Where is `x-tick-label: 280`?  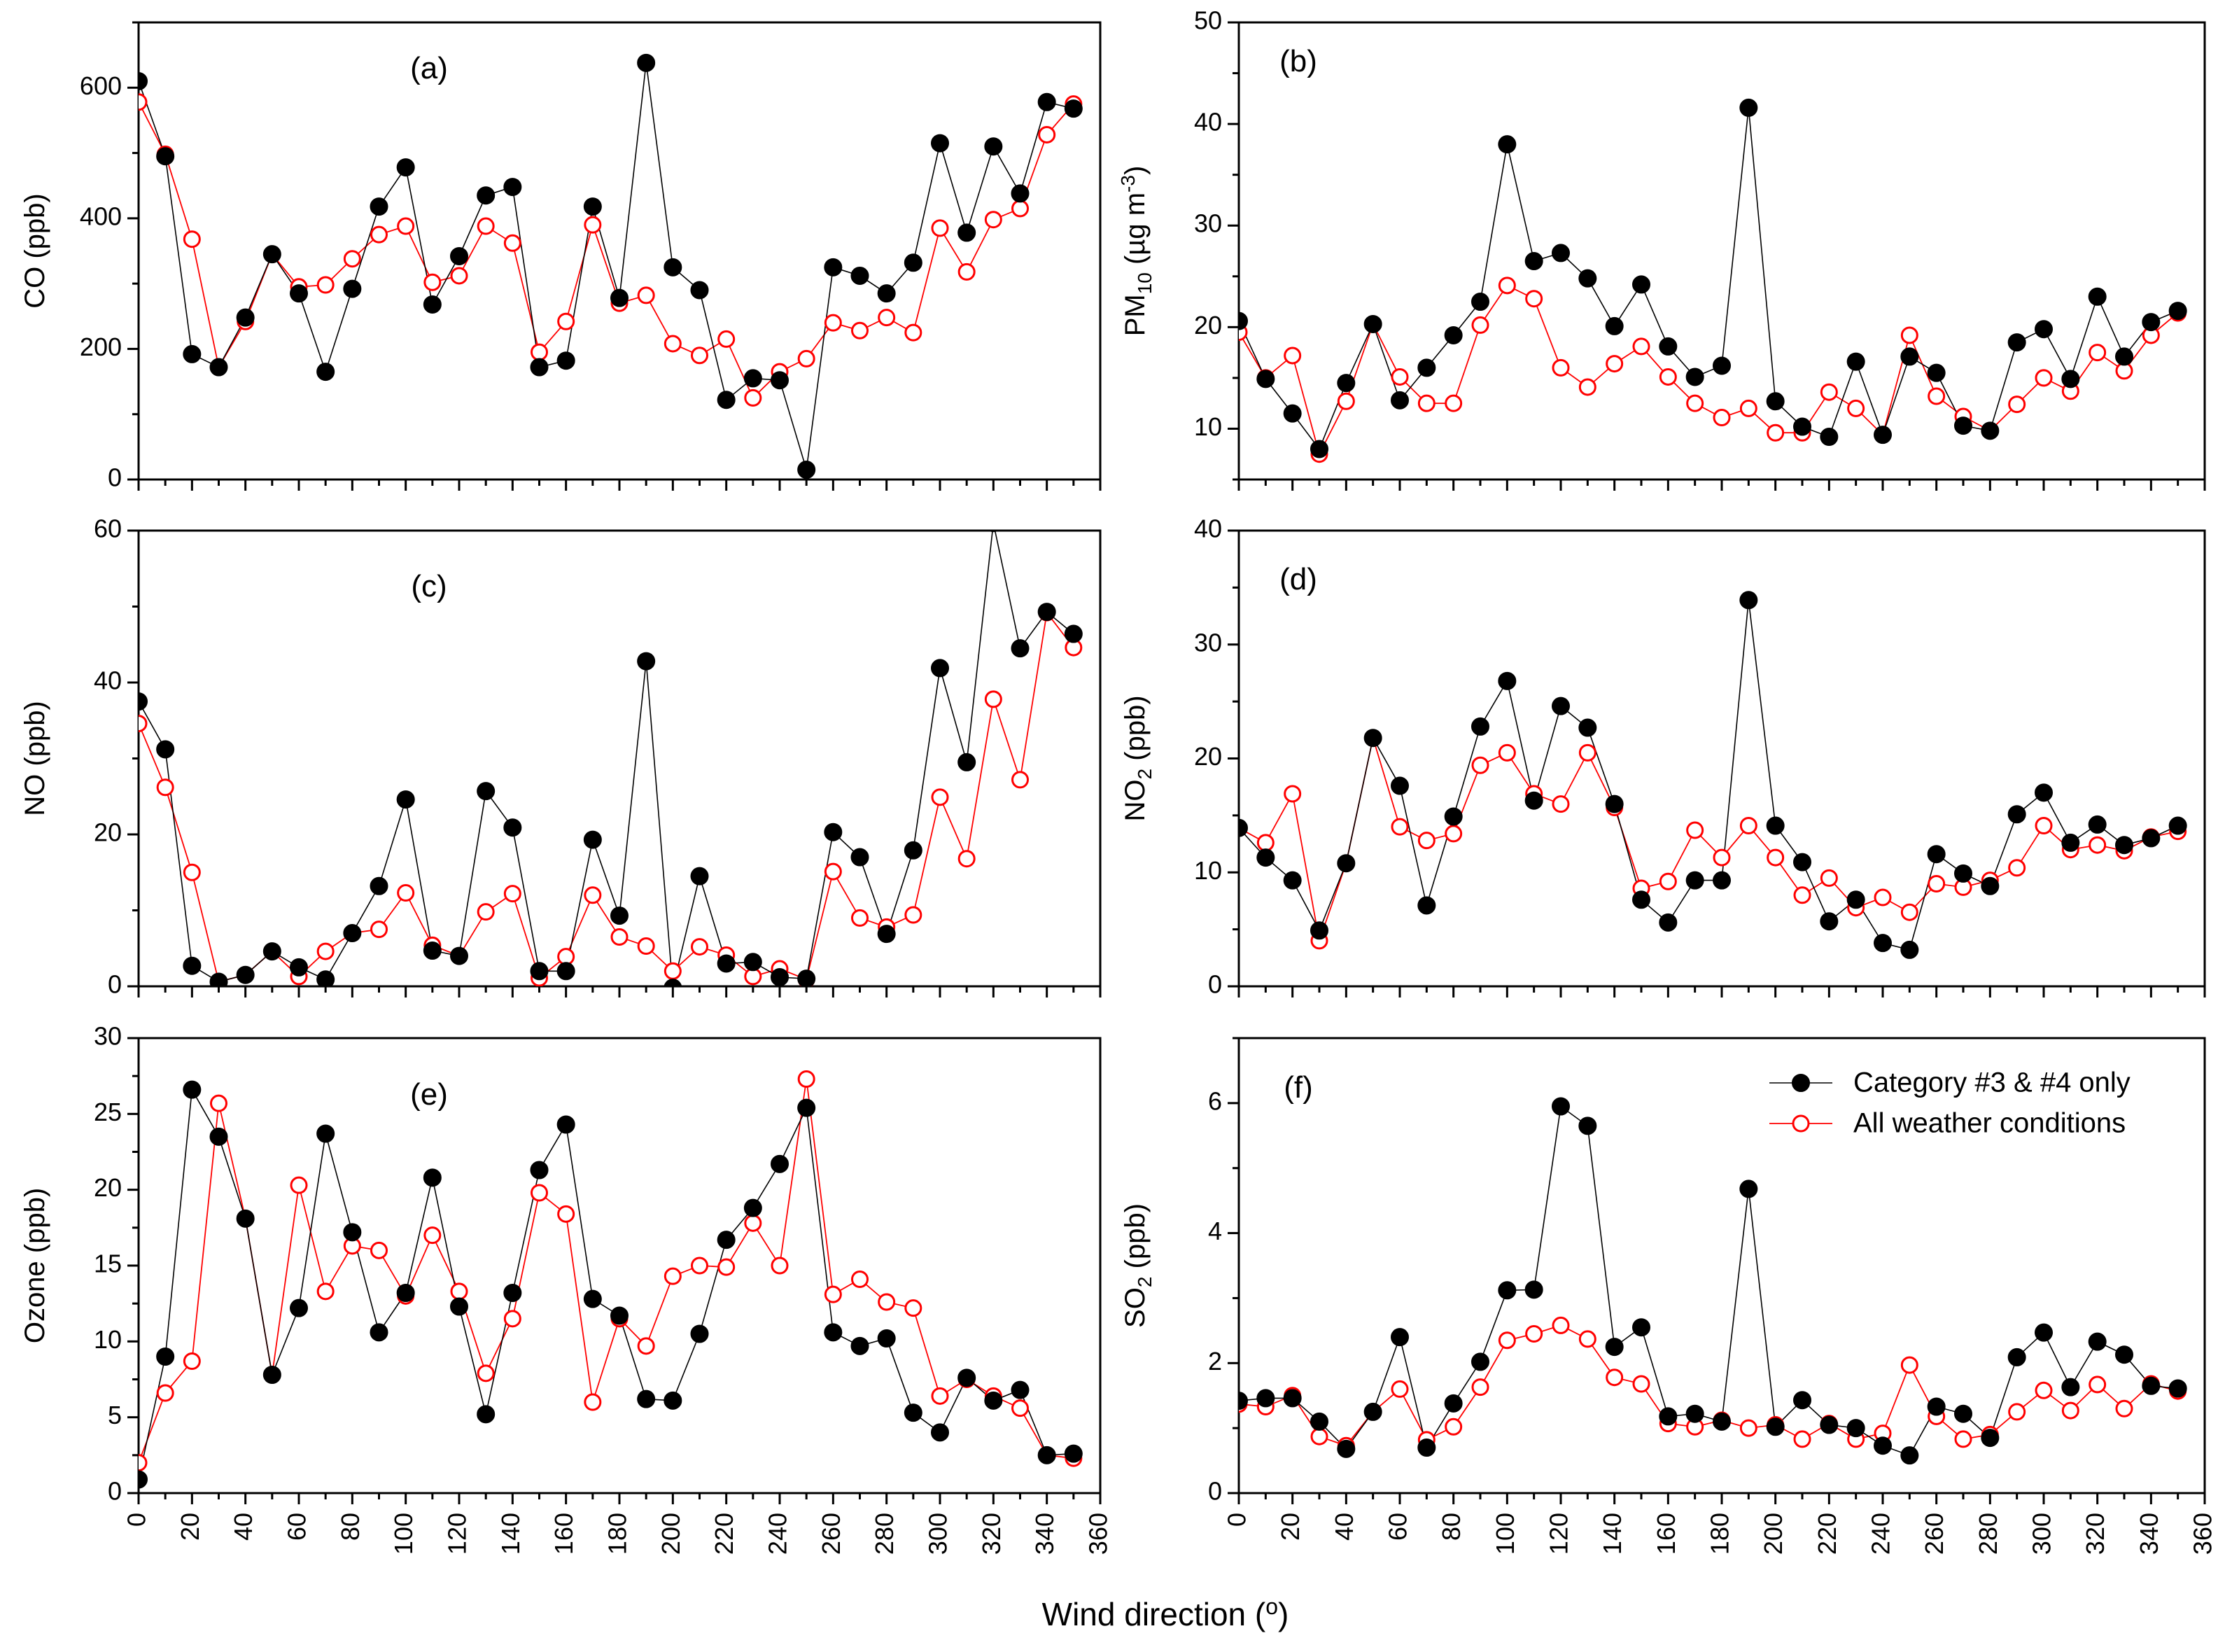 x-tick-label: 280 is located at coordinates (1988, 1534).